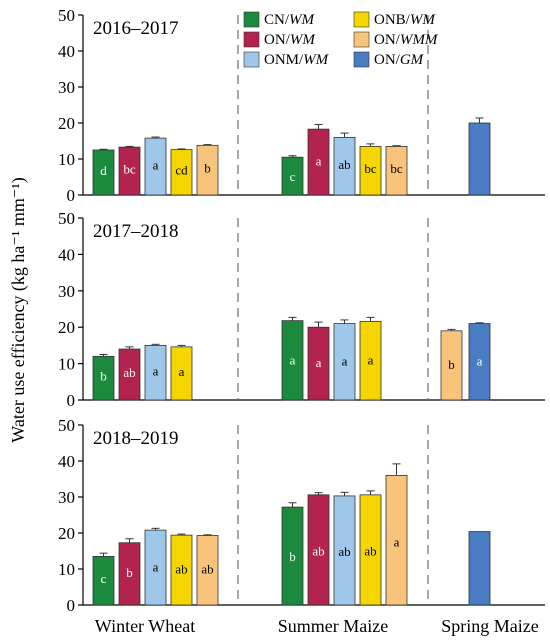 This screenshot has width=550, height=644. What do you see at coordinates (136, 438) in the screenshot?
I see `panel-title: 2018–2019` at bounding box center [136, 438].